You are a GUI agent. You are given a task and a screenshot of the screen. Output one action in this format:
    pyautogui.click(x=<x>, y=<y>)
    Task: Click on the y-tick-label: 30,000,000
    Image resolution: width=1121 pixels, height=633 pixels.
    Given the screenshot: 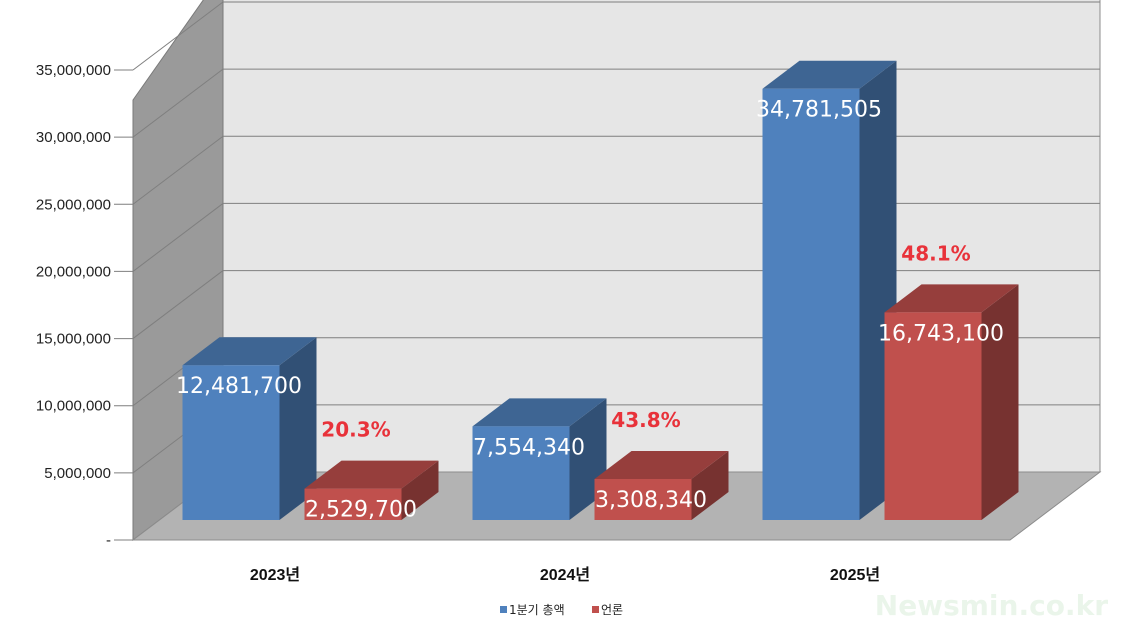 What is the action you would take?
    pyautogui.click(x=73, y=137)
    